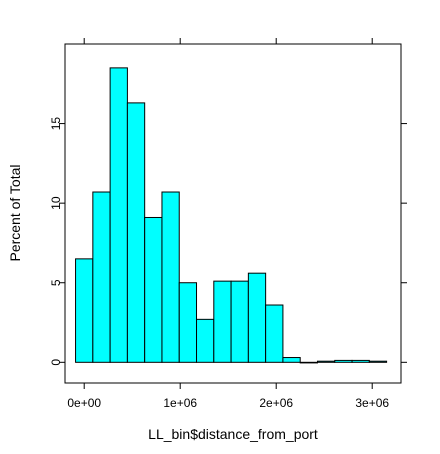 The image size is (440, 454). Describe the element at coordinates (56, 282) in the screenshot. I see `y-tick-label: 5` at that location.